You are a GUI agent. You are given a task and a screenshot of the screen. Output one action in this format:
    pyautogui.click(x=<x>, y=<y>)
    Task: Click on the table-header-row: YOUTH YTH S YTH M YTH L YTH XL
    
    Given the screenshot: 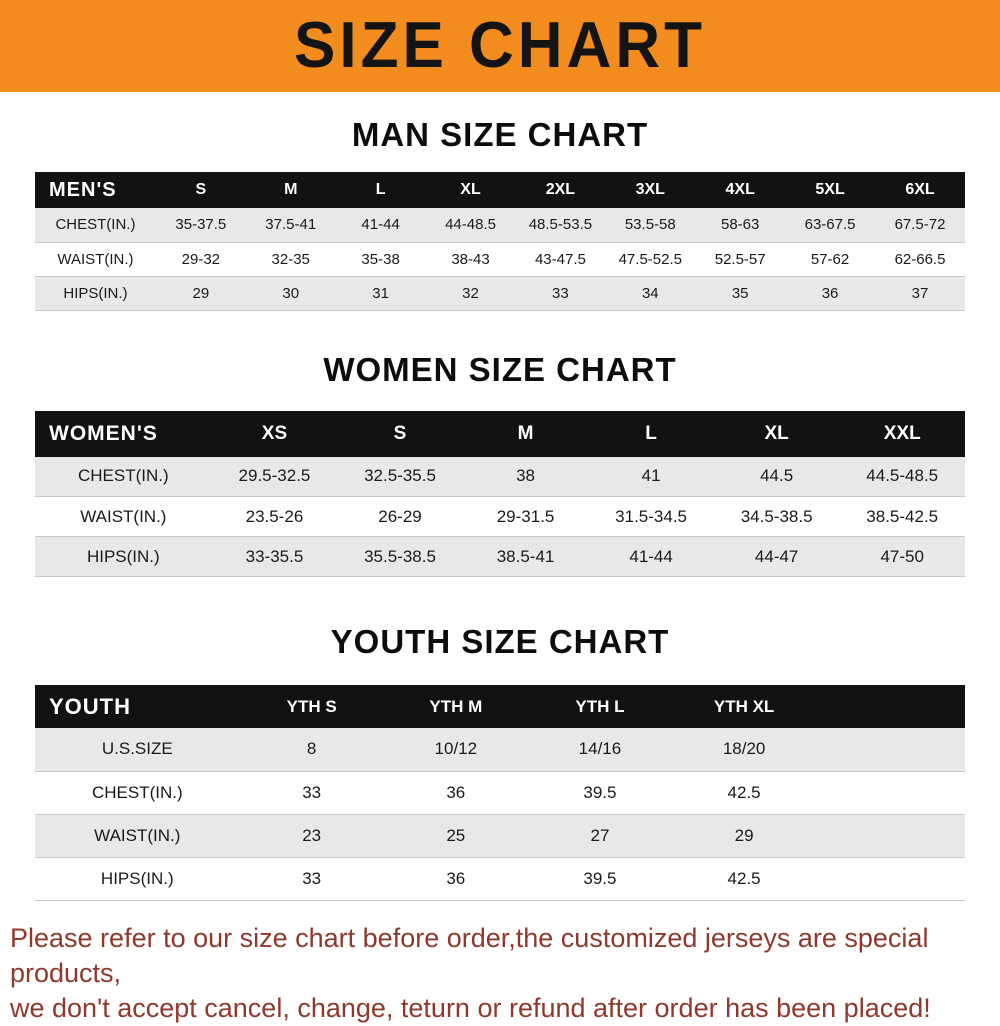 What is the action you would take?
    pyautogui.click(x=500, y=706)
    